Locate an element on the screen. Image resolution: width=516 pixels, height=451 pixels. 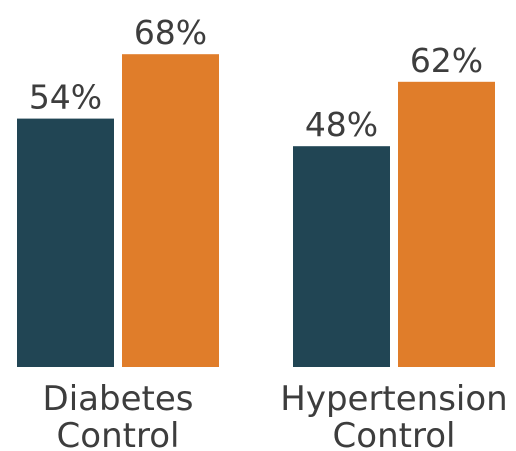
value-label-1-2: 68% is located at coordinates (170, 32).